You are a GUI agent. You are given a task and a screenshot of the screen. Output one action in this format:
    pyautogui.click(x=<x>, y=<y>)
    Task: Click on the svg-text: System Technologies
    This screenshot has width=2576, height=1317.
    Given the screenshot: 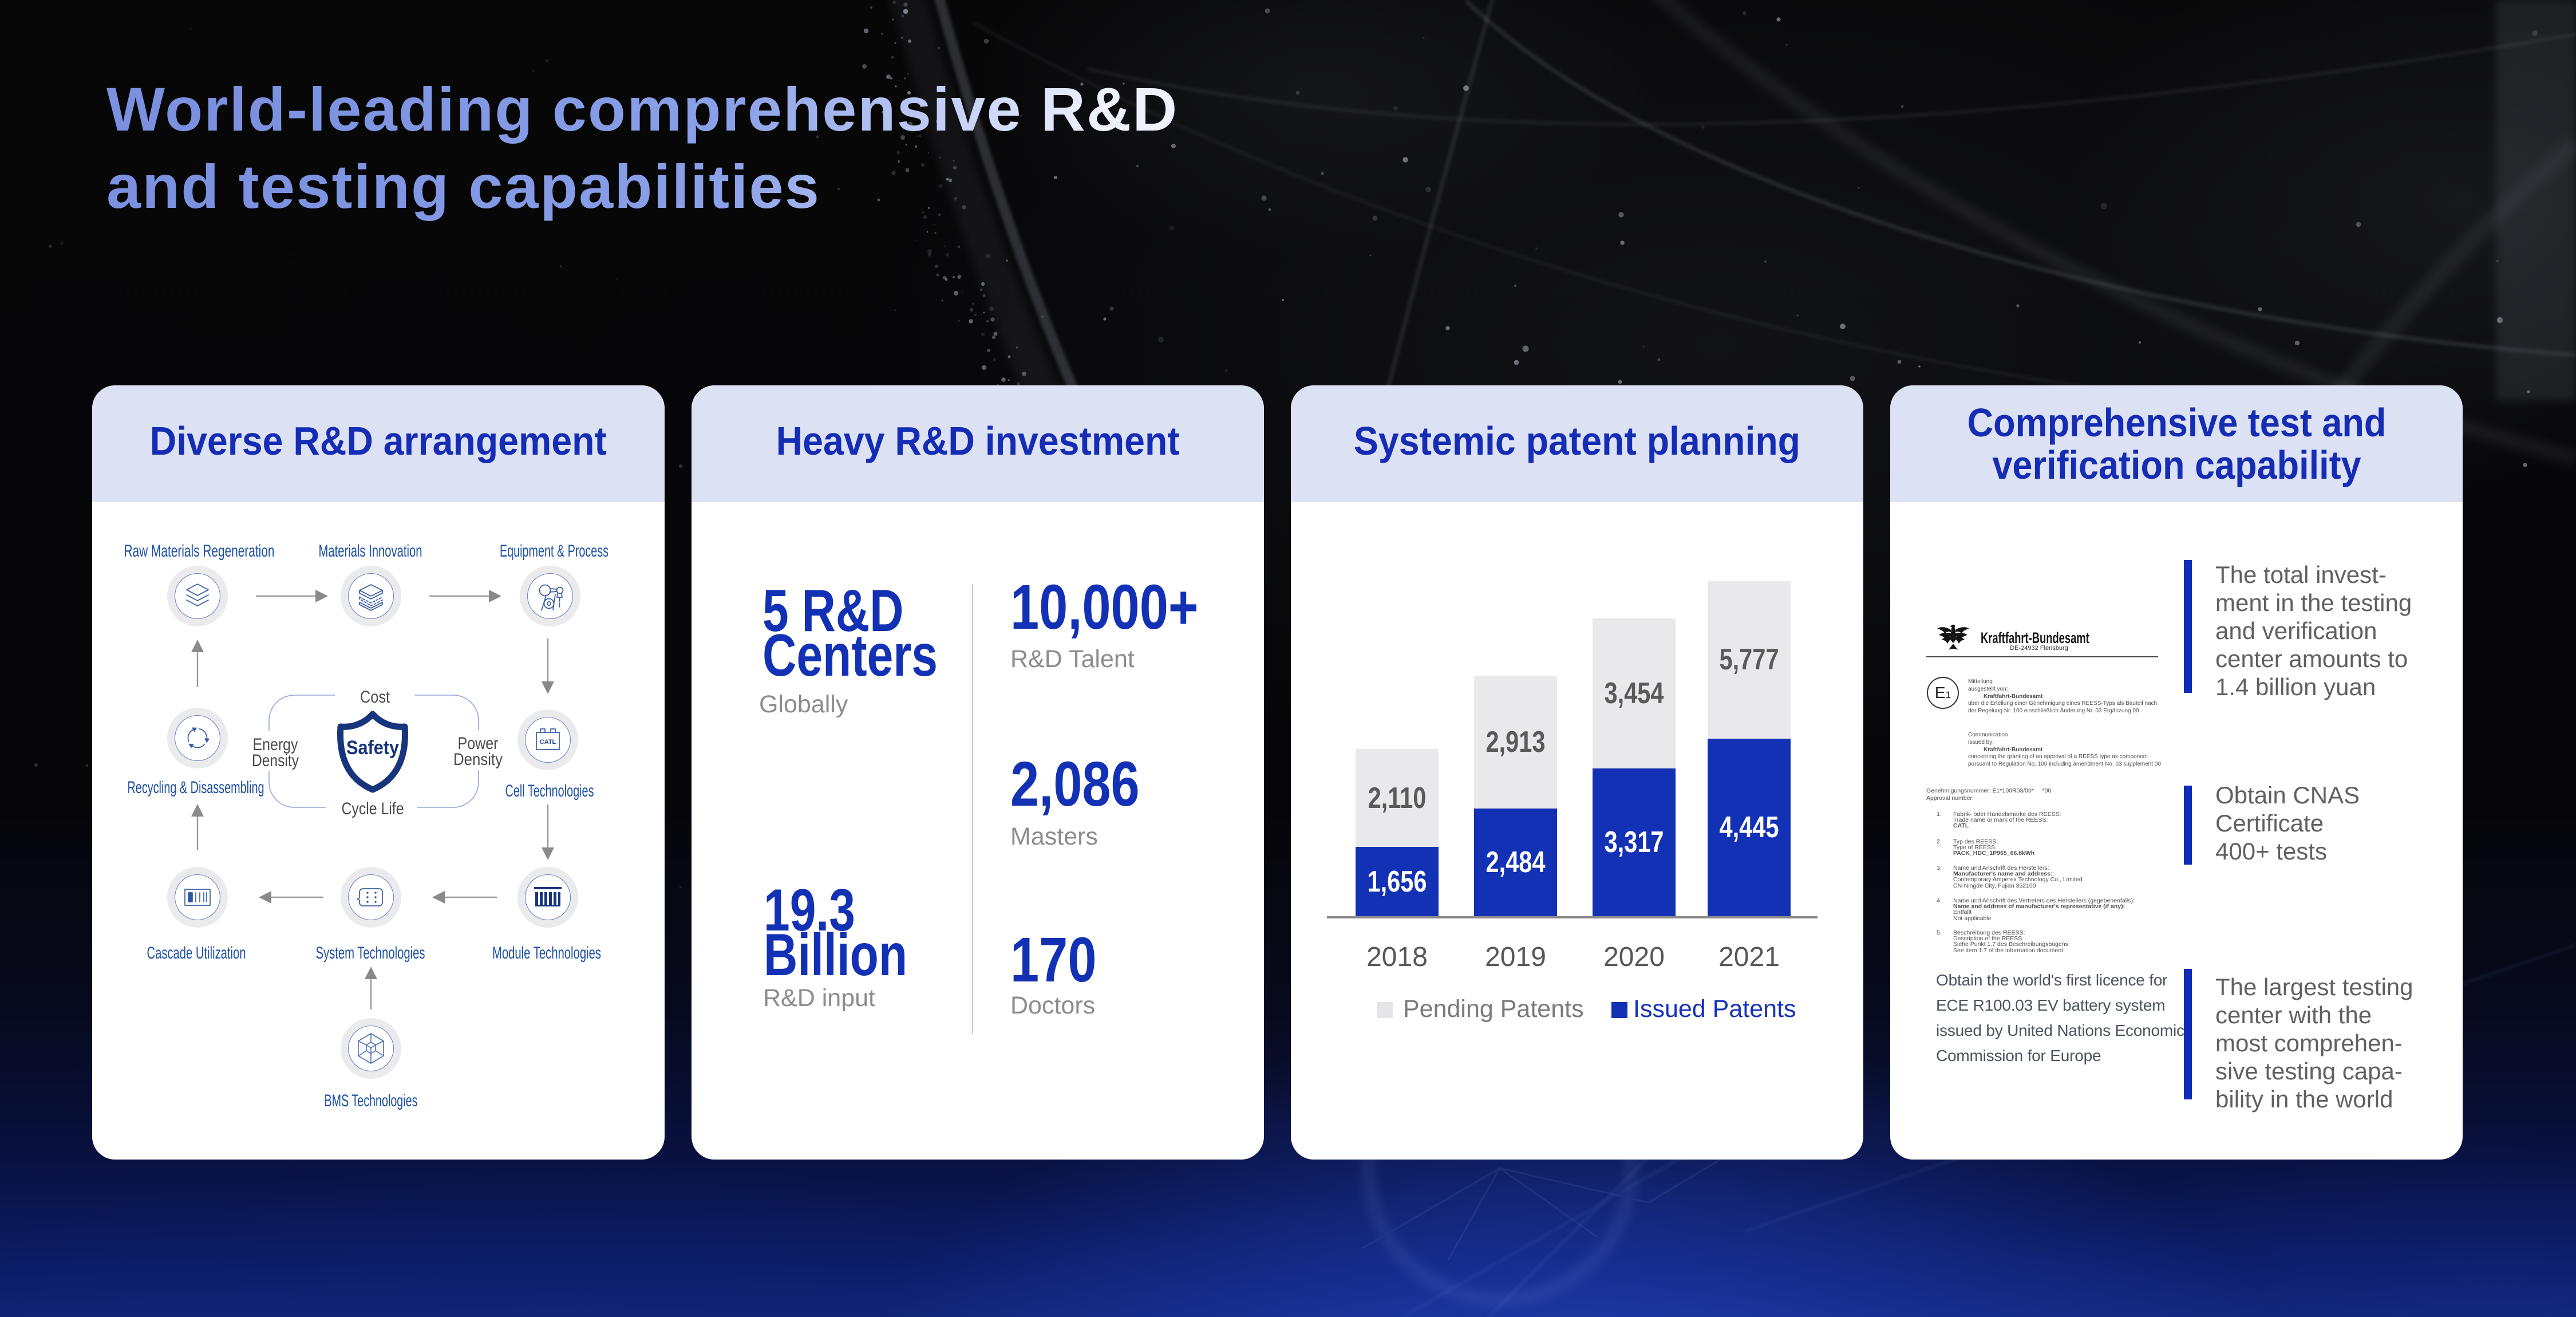 What is the action you would take?
    pyautogui.click(x=370, y=953)
    